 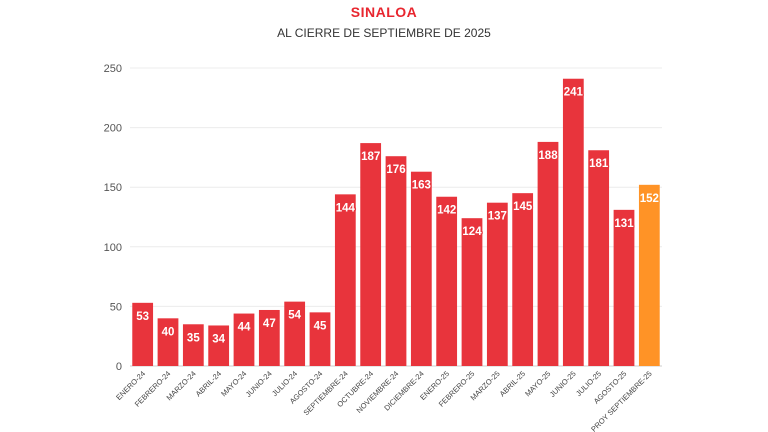 I want to click on bar-value-label: 163, so click(x=421, y=186).